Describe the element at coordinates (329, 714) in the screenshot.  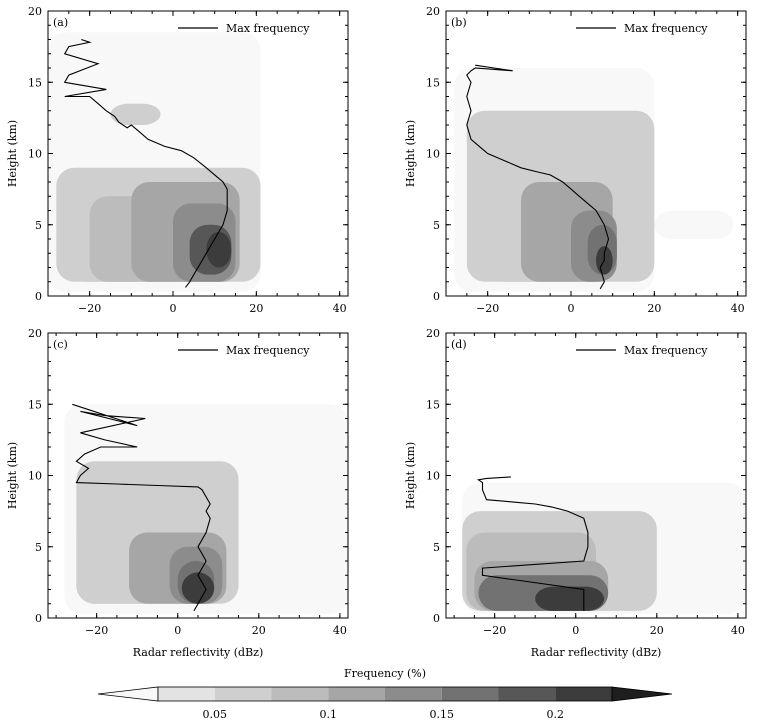
I see `colorbar-tick-label: 0.1` at that location.